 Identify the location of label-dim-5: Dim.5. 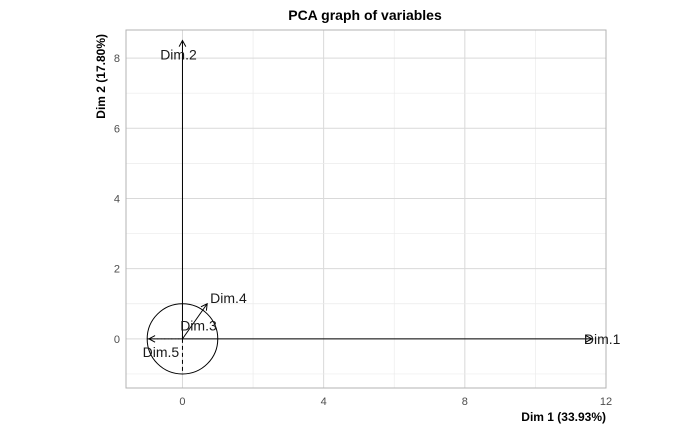
(161, 352).